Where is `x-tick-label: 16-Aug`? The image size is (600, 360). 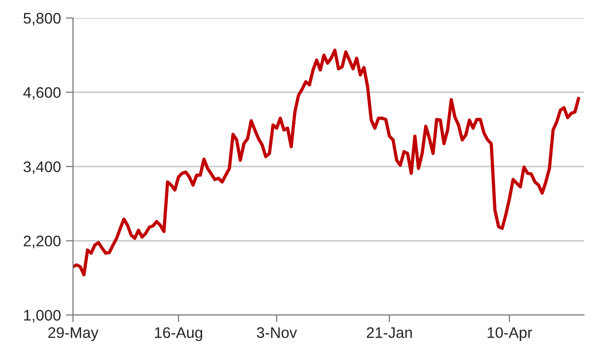
x-tick-label: 16-Aug is located at coordinates (178, 334).